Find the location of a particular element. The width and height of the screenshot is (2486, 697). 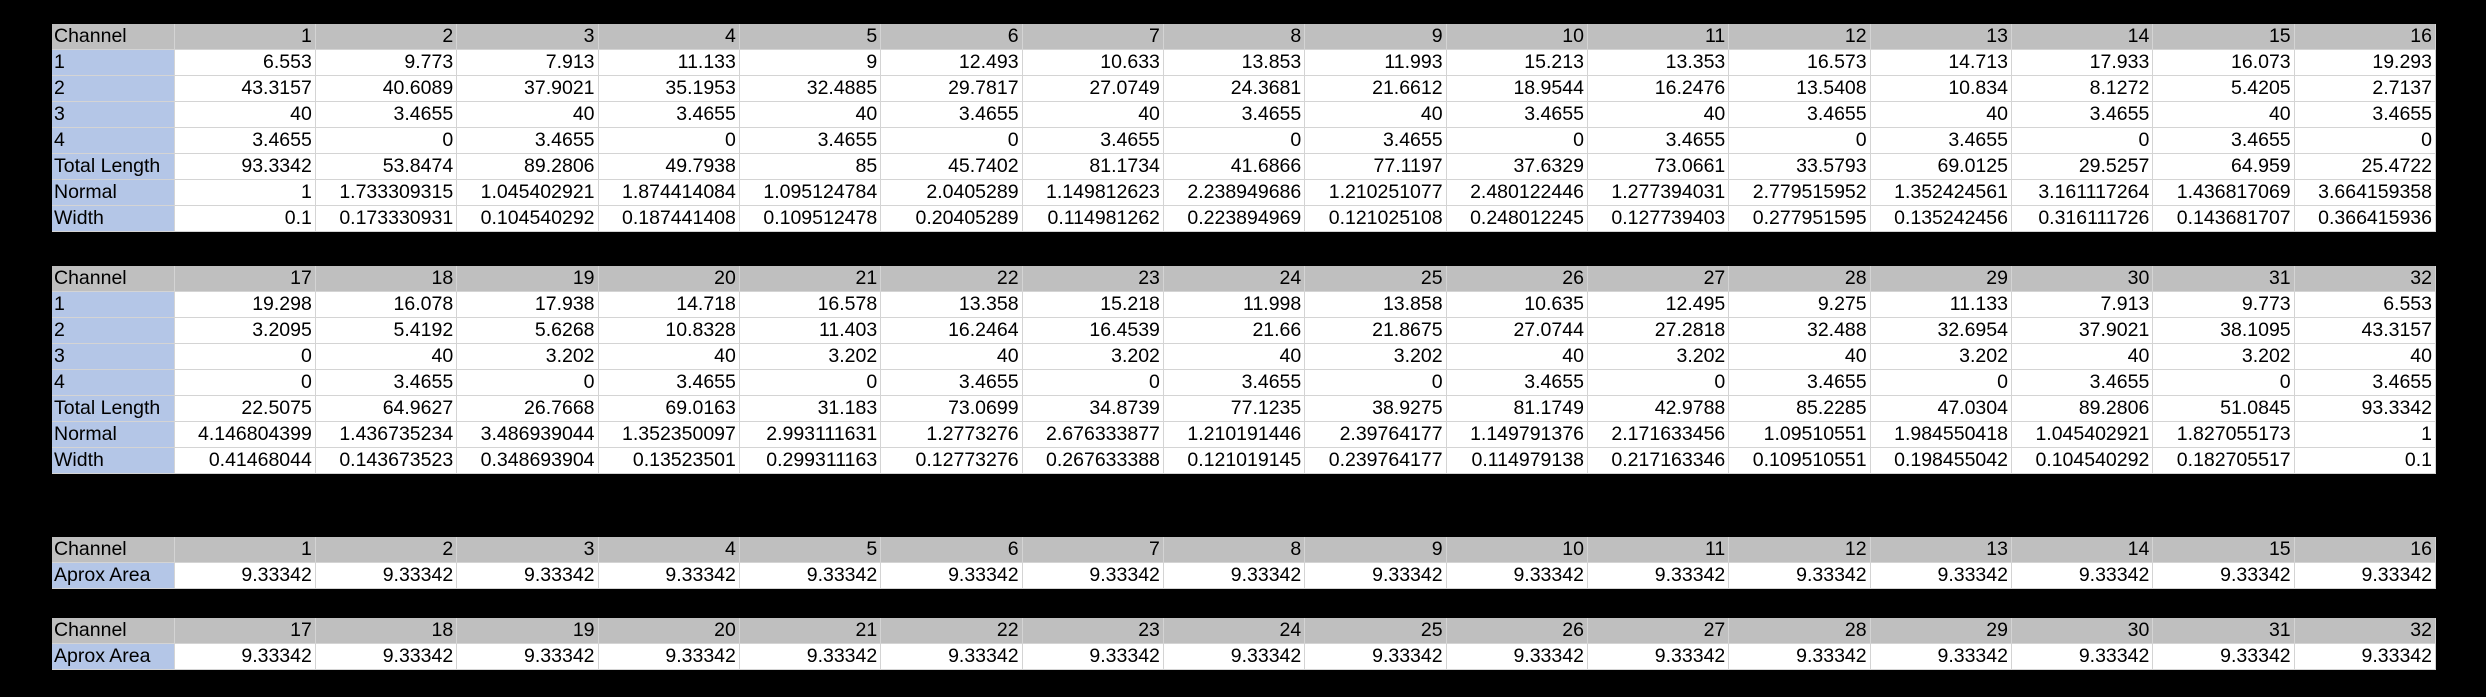

value-cell: 17.933 is located at coordinates (2082, 62).